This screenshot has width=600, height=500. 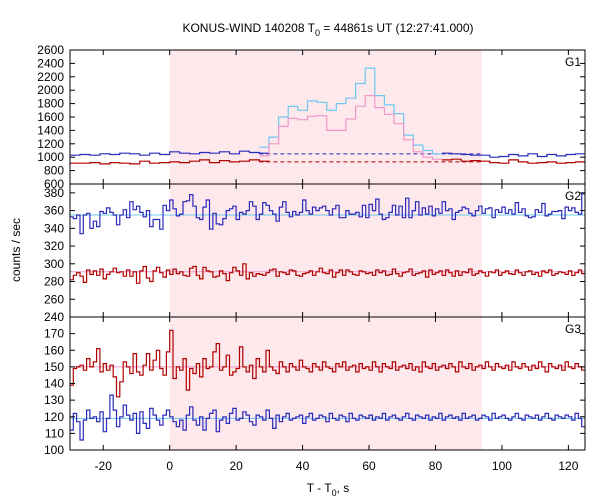 What do you see at coordinates (54, 282) in the screenshot?
I see `y-tick-label-g2-2: 280` at bounding box center [54, 282].